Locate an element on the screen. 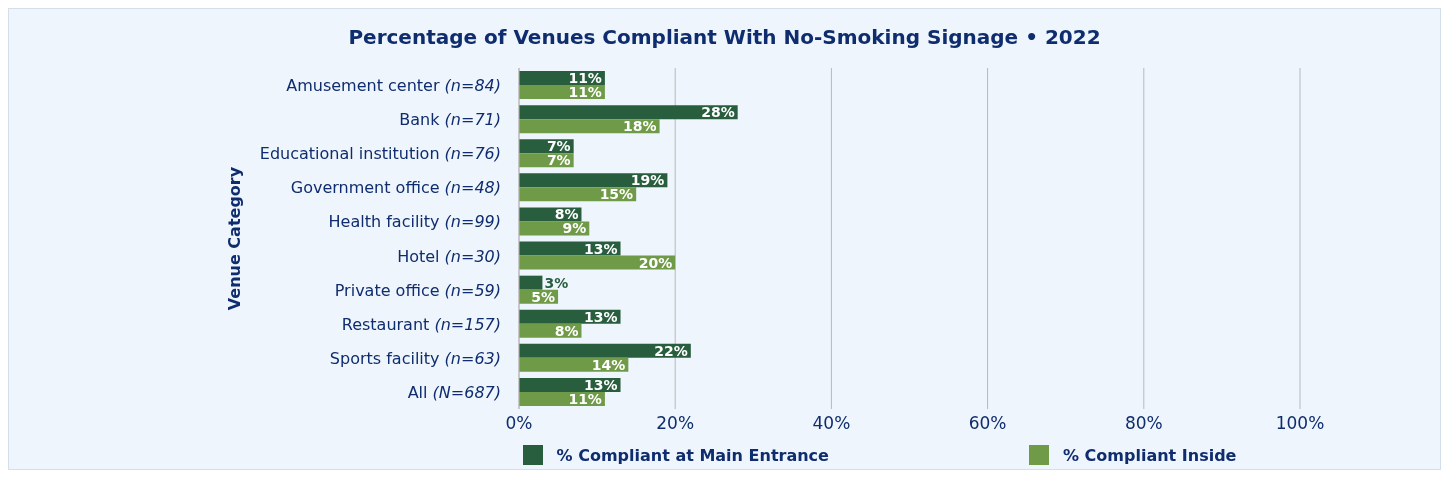  y-tick-label: Government office (n=48) is located at coordinates (395, 188).